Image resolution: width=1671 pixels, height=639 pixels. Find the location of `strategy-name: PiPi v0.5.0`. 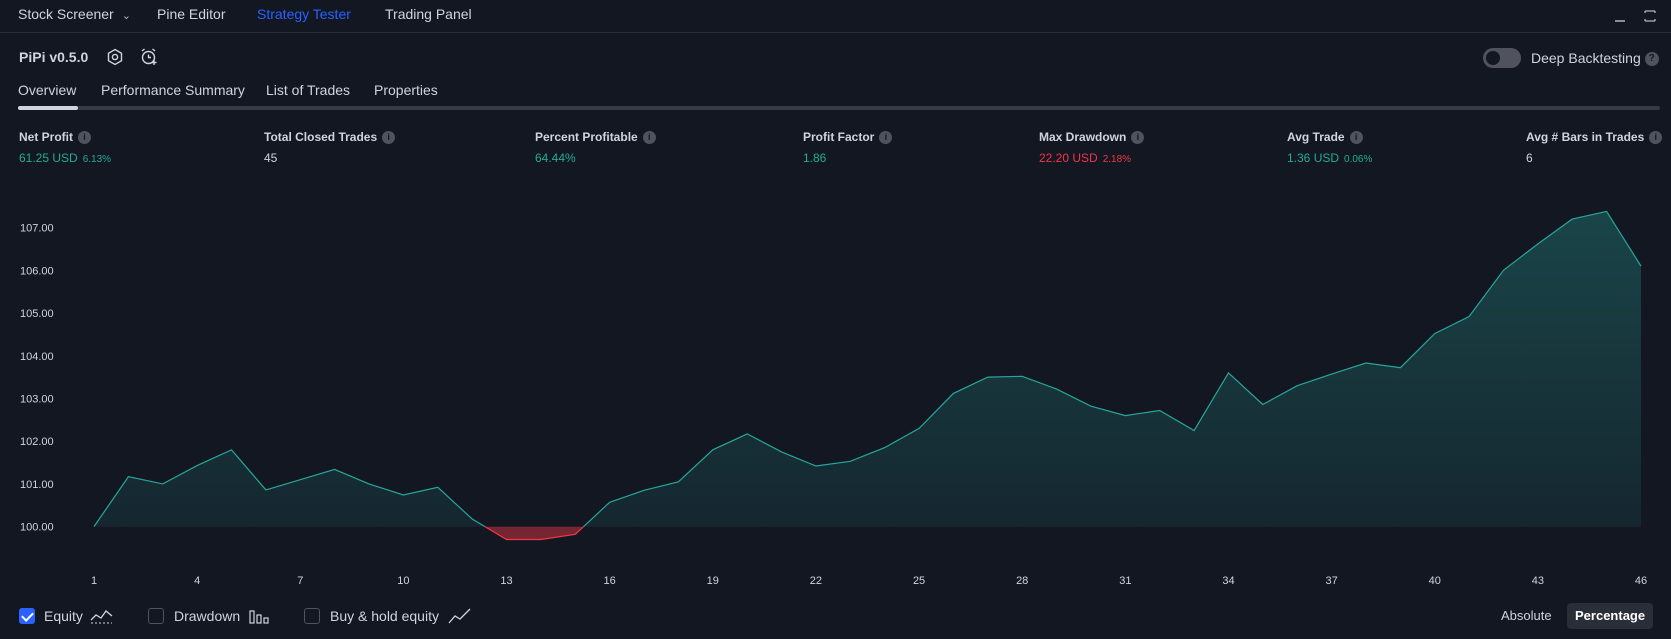

strategy-name: PiPi v0.5.0 is located at coordinates (54, 57).